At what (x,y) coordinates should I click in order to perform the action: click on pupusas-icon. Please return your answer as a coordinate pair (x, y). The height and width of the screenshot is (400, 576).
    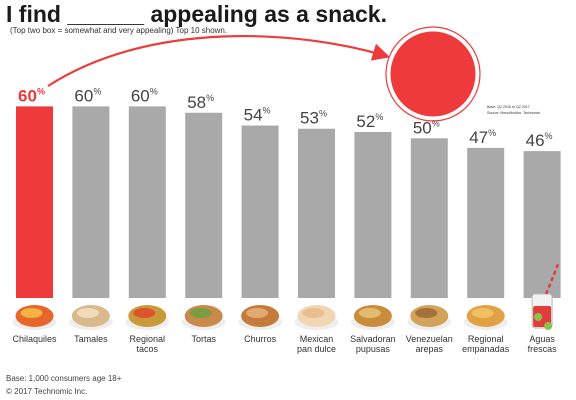
    Looking at the image, I should click on (372, 317).